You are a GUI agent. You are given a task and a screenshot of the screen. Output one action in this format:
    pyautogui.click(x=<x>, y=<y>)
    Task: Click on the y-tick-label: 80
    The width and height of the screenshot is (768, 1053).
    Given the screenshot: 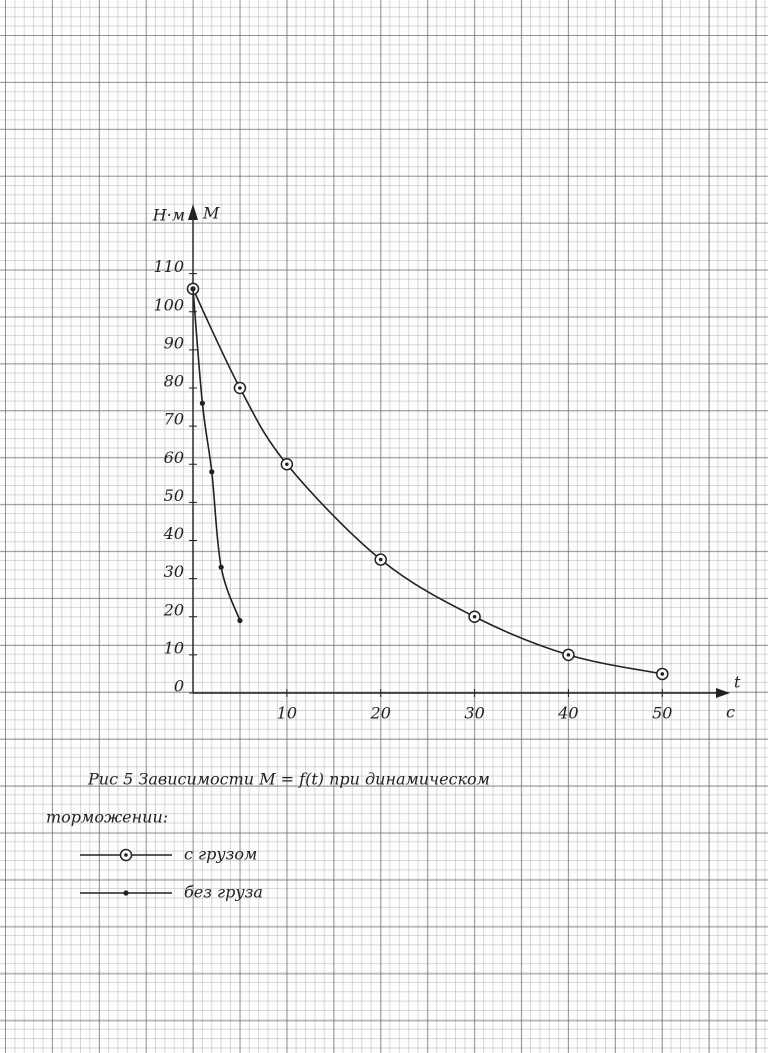 What is the action you would take?
    pyautogui.click(x=174, y=381)
    